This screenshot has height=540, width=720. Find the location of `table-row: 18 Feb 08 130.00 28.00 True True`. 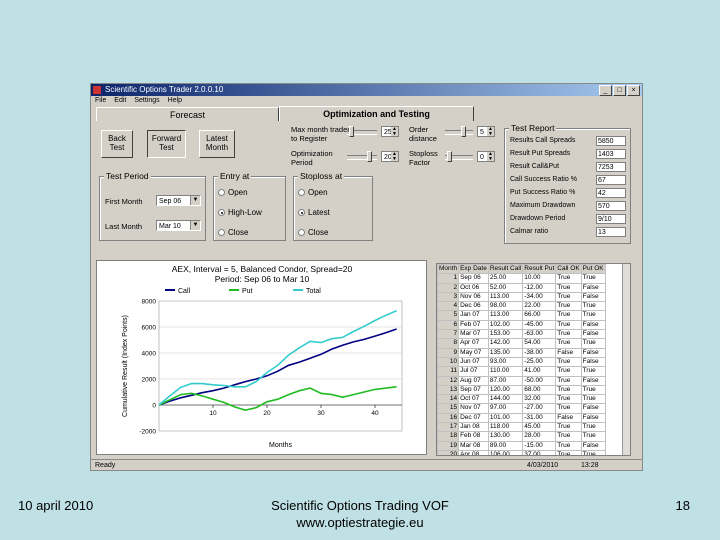

table-row: 18 Feb 08 130.00 28.00 True True is located at coordinates (521, 436).